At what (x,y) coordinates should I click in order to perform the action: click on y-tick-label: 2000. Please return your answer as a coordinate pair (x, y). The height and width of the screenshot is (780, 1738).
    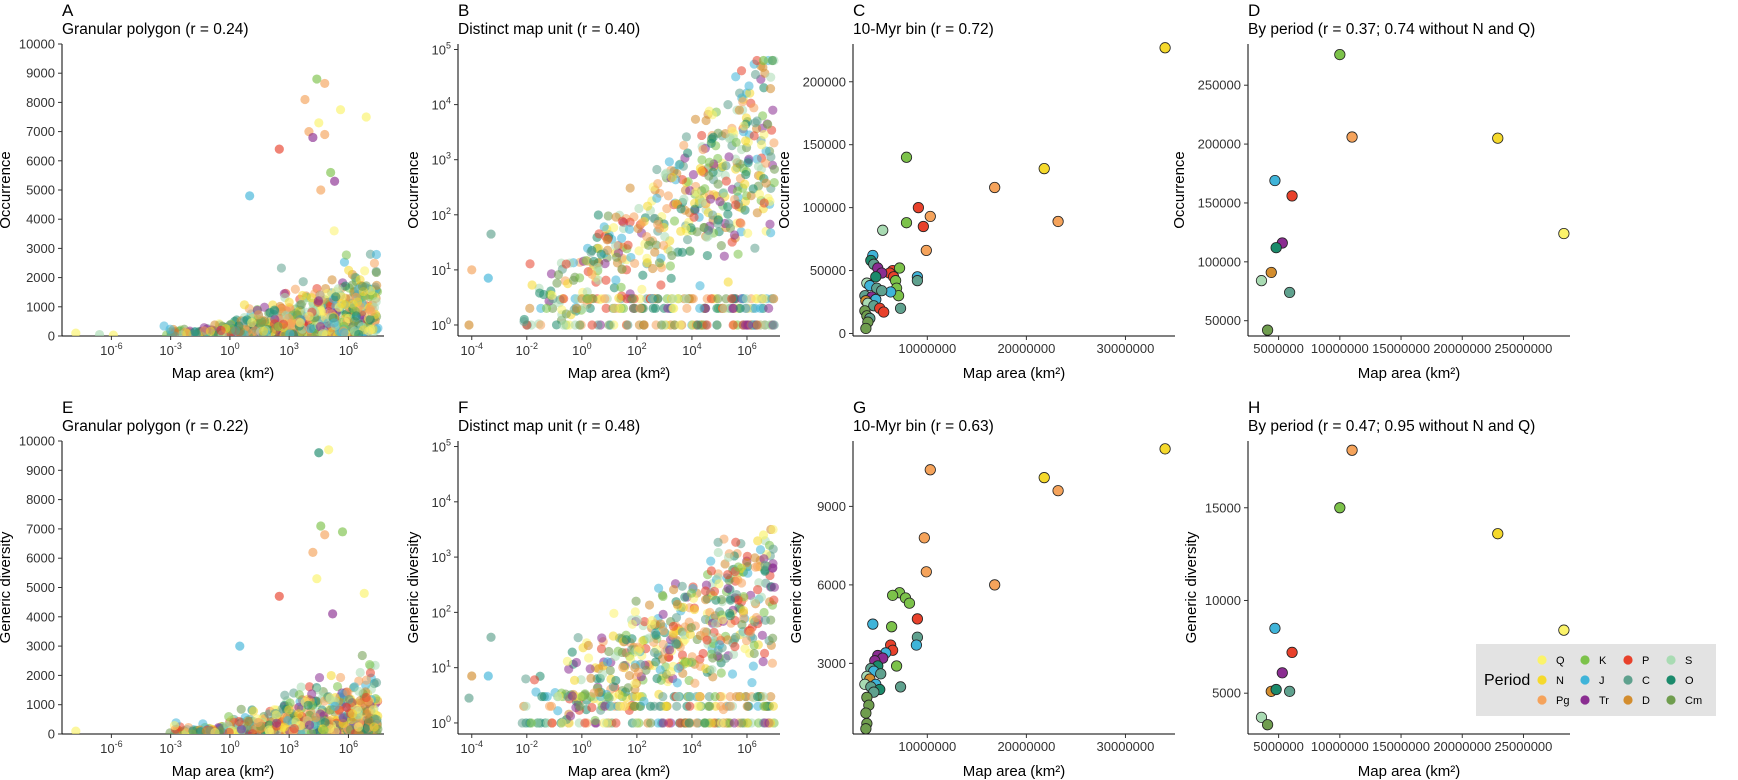
    Looking at the image, I should click on (40, 277).